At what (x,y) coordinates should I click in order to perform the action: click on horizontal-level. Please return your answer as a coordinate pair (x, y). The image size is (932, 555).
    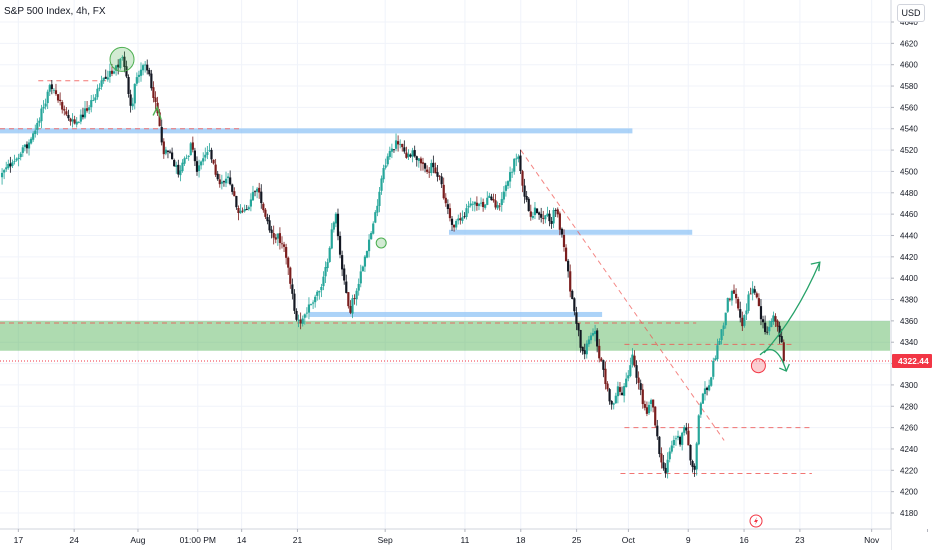
    Looking at the image, I should click on (456, 314).